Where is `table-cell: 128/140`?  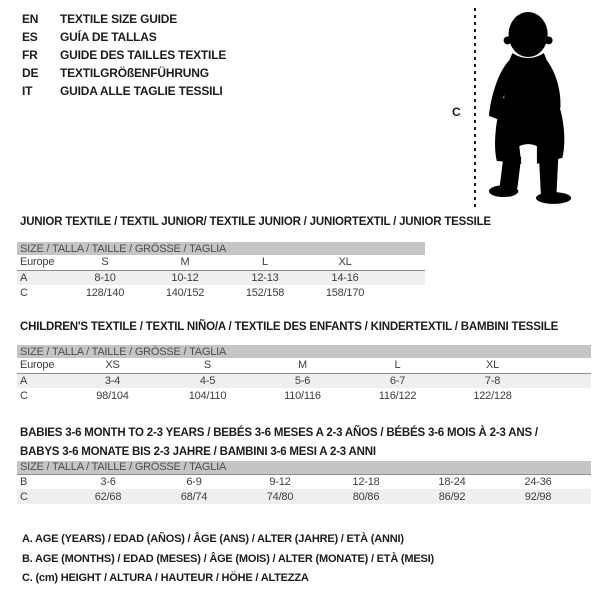
table-cell: 128/140 is located at coordinates (105, 292).